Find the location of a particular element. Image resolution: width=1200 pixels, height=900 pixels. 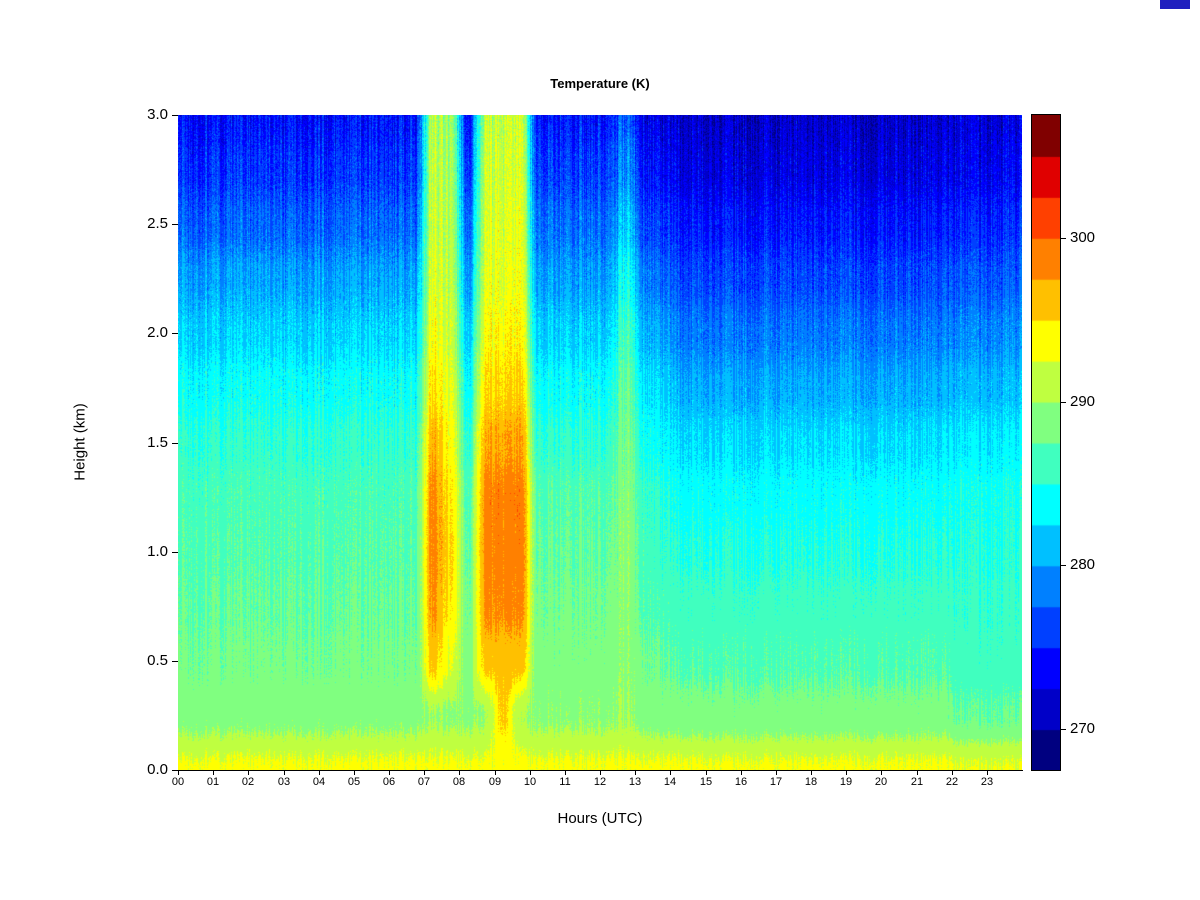

colorbar-tick-label: 300 is located at coordinates (1083, 237).